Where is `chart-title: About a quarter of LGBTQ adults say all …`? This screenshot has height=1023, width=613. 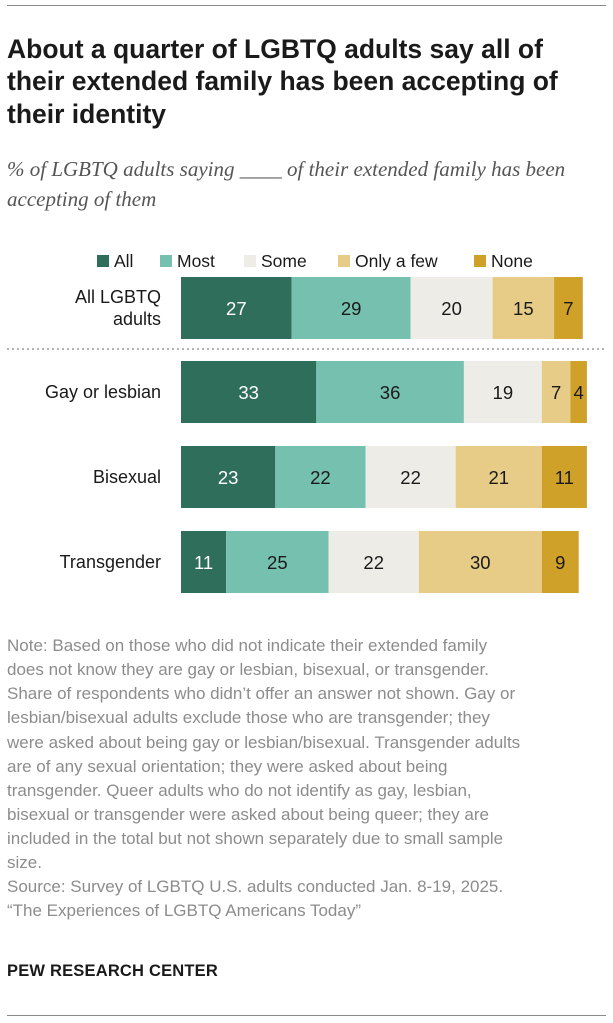
chart-title: About a quarter of LGBTQ adults say all … is located at coordinates (282, 81).